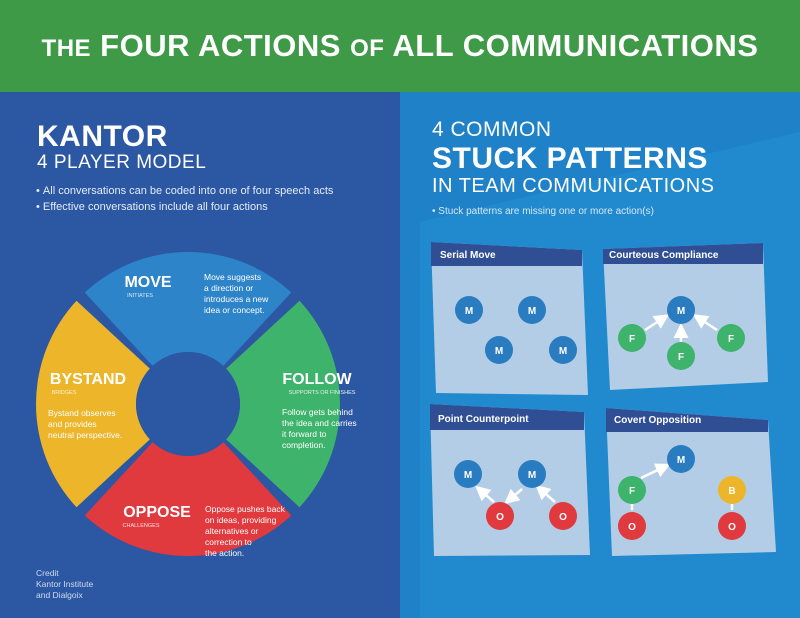  What do you see at coordinates (317, 379) in the screenshot?
I see `follow-label: FOLLOW` at bounding box center [317, 379].